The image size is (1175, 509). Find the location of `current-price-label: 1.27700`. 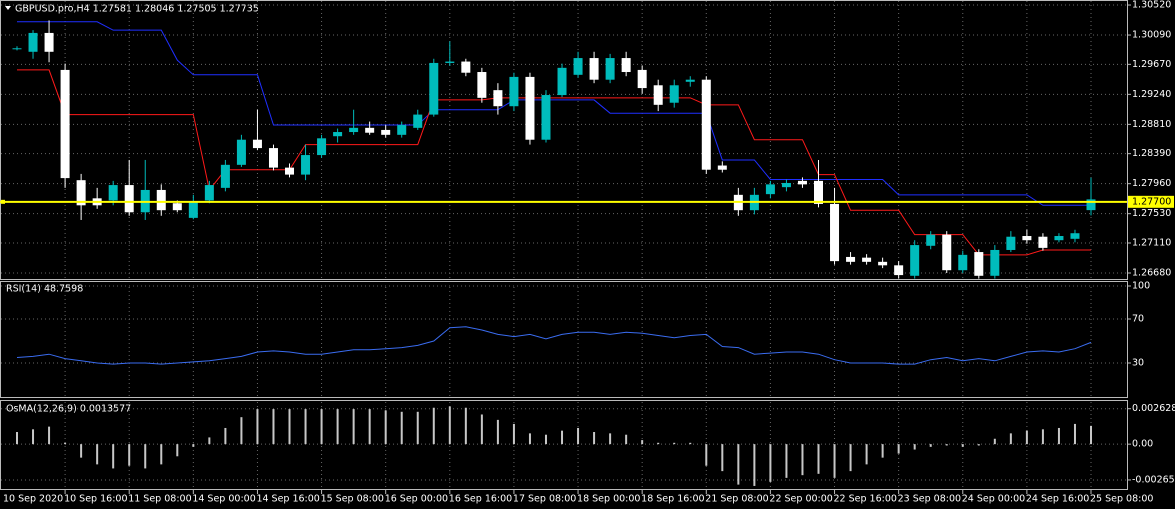

current-price-label: 1.27700 is located at coordinates (1151, 201).